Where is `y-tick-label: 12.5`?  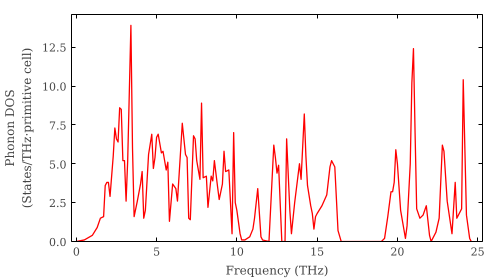
y-tick-label: 12.5 is located at coordinates (54, 48).